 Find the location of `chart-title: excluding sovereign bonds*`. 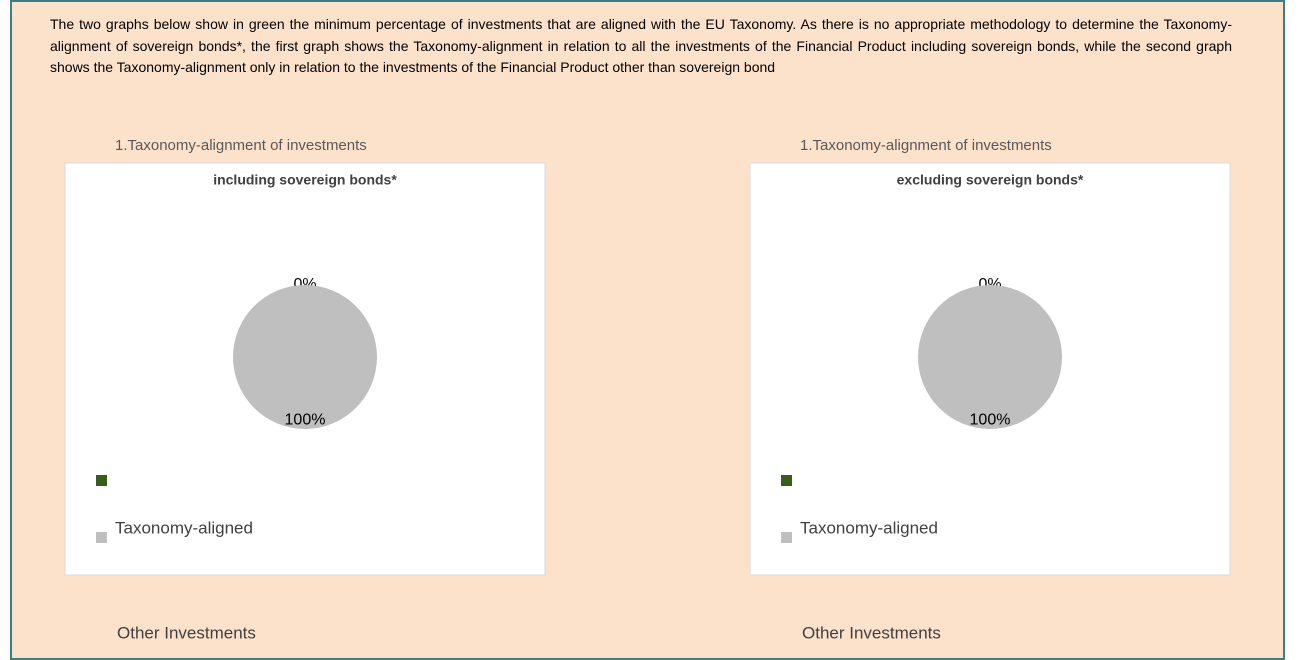

chart-title: excluding sovereign bonds* is located at coordinates (990, 180).